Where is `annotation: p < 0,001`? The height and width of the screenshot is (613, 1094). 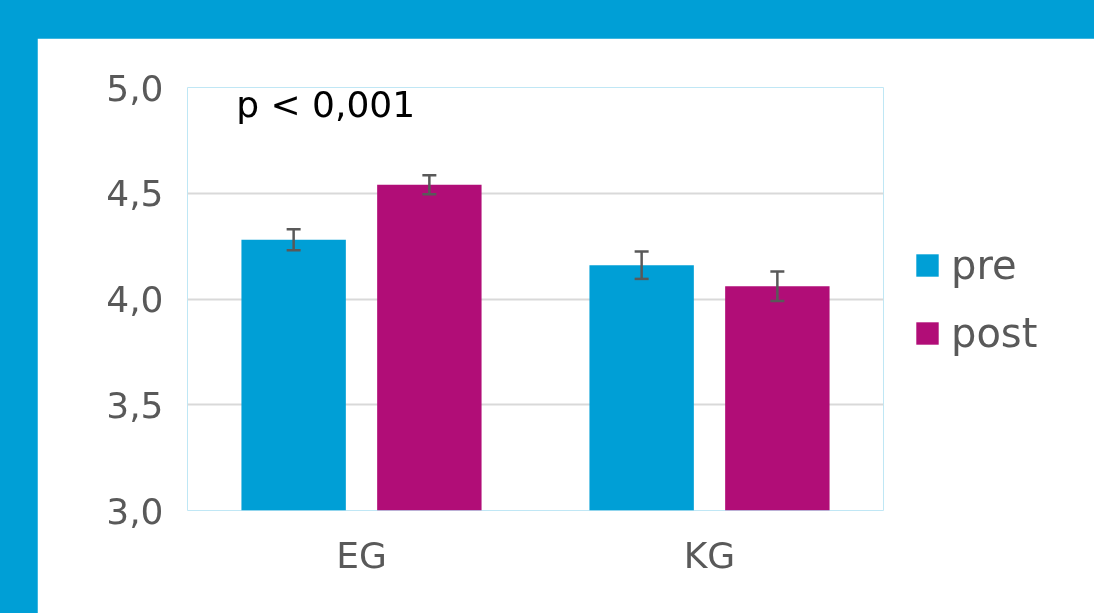 annotation: p < 0,001 is located at coordinates (326, 104).